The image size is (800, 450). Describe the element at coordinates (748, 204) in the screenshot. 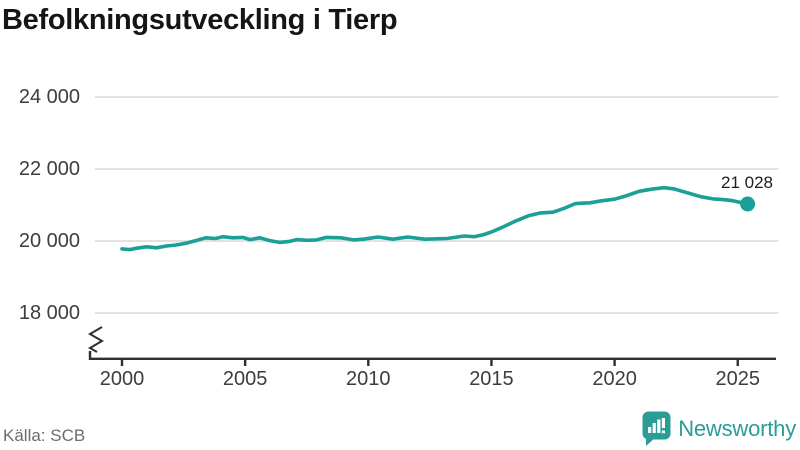

I see `last-point-marker` at that location.